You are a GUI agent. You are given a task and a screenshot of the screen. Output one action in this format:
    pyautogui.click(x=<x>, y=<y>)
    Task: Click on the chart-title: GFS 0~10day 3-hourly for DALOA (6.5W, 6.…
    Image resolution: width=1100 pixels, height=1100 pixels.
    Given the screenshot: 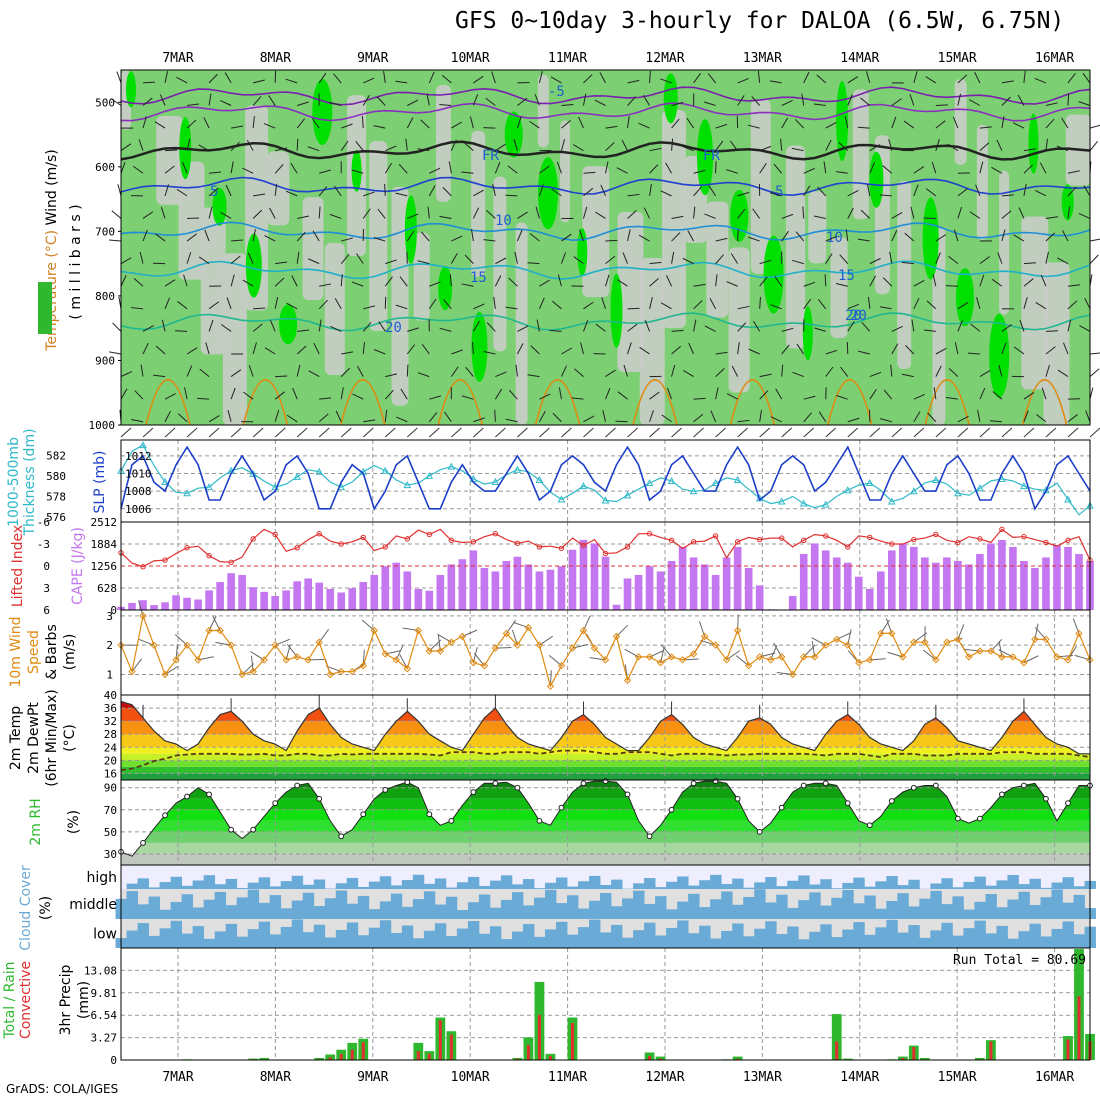 What is the action you would take?
    pyautogui.click(x=760, y=21)
    